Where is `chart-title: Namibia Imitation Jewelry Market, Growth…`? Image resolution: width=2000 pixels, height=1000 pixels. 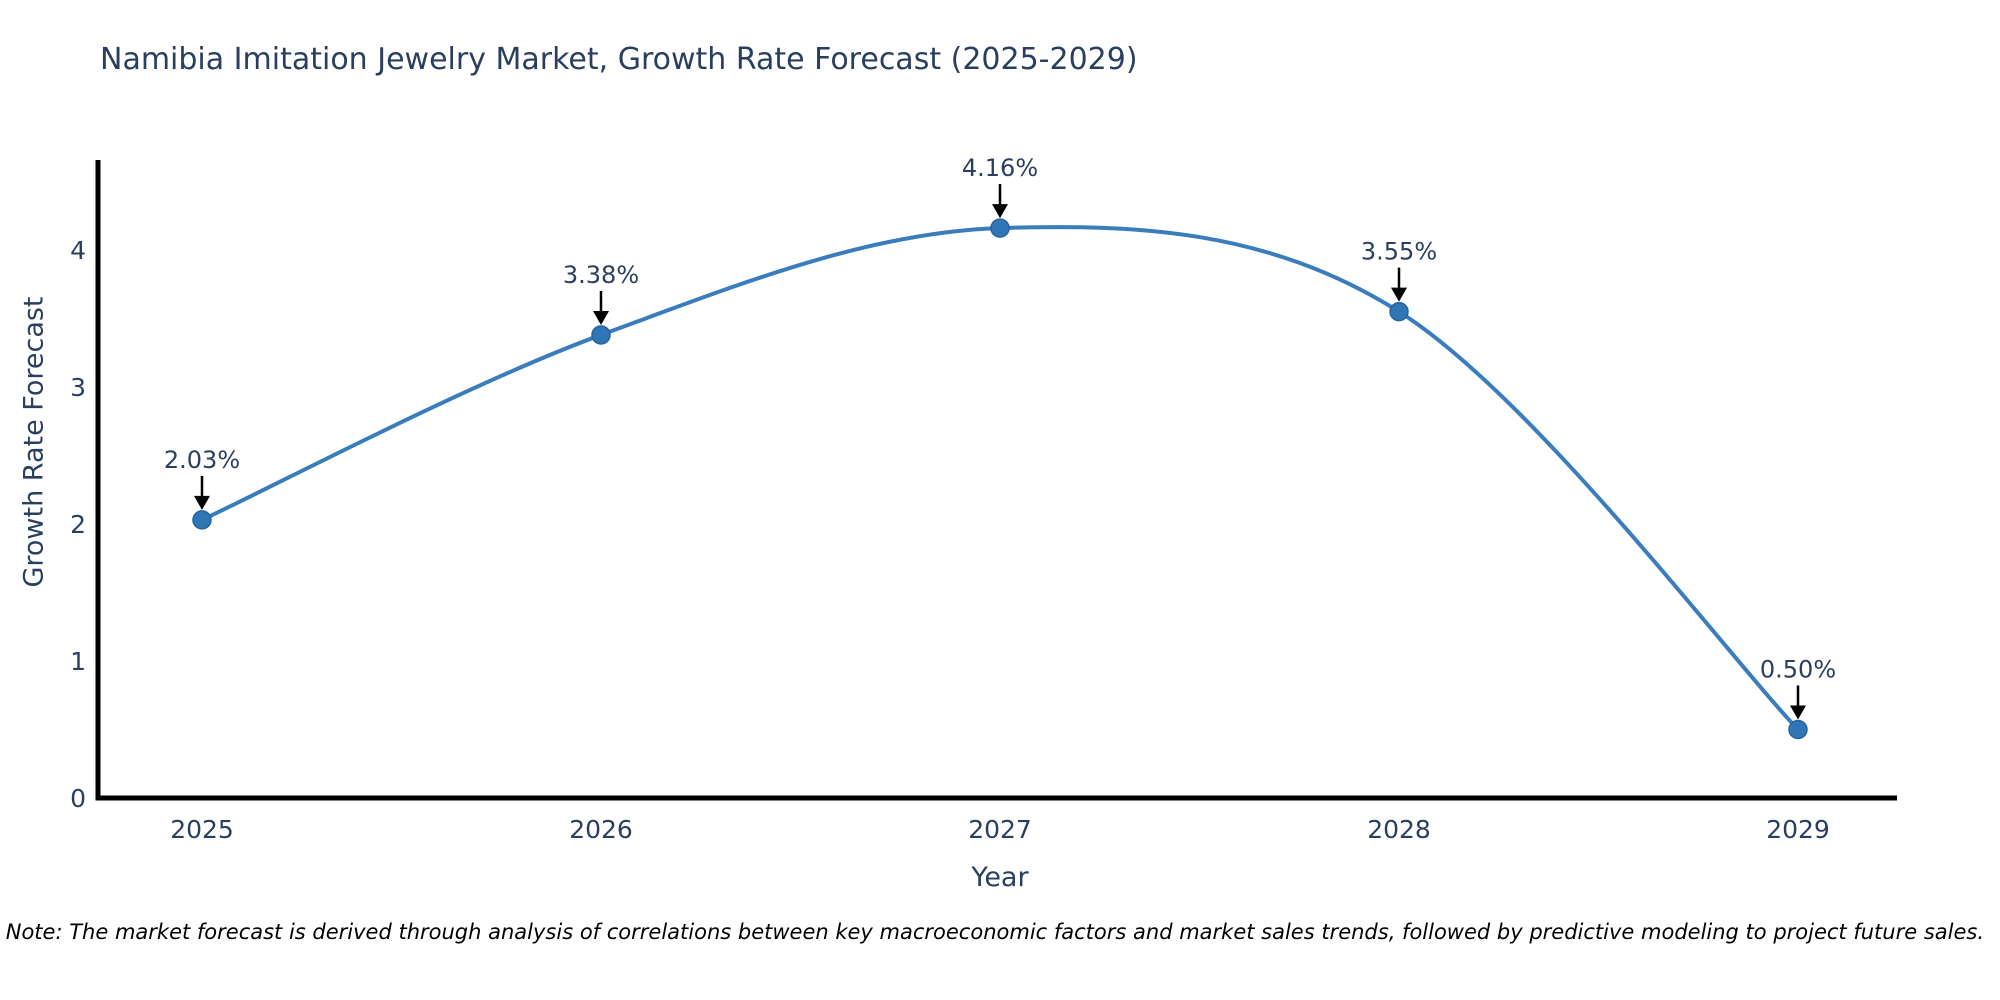 chart-title: Namibia Imitation Jewelry Market, Growth… is located at coordinates (619, 59).